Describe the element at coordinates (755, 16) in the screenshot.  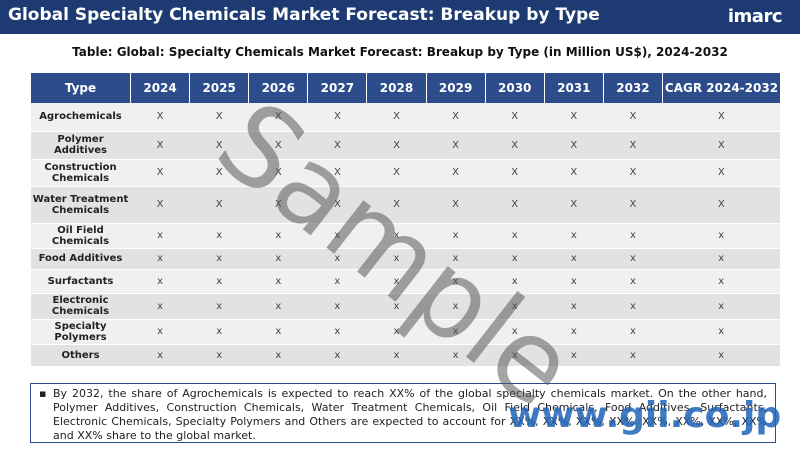
I see `logo: imarc` at that location.